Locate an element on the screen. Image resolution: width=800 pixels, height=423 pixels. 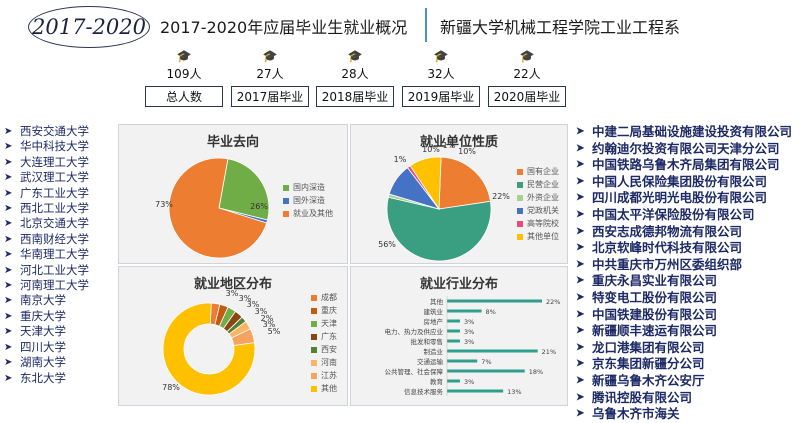
list-item-label: 重庆永昌实业有限公司 is located at coordinates (655, 281).